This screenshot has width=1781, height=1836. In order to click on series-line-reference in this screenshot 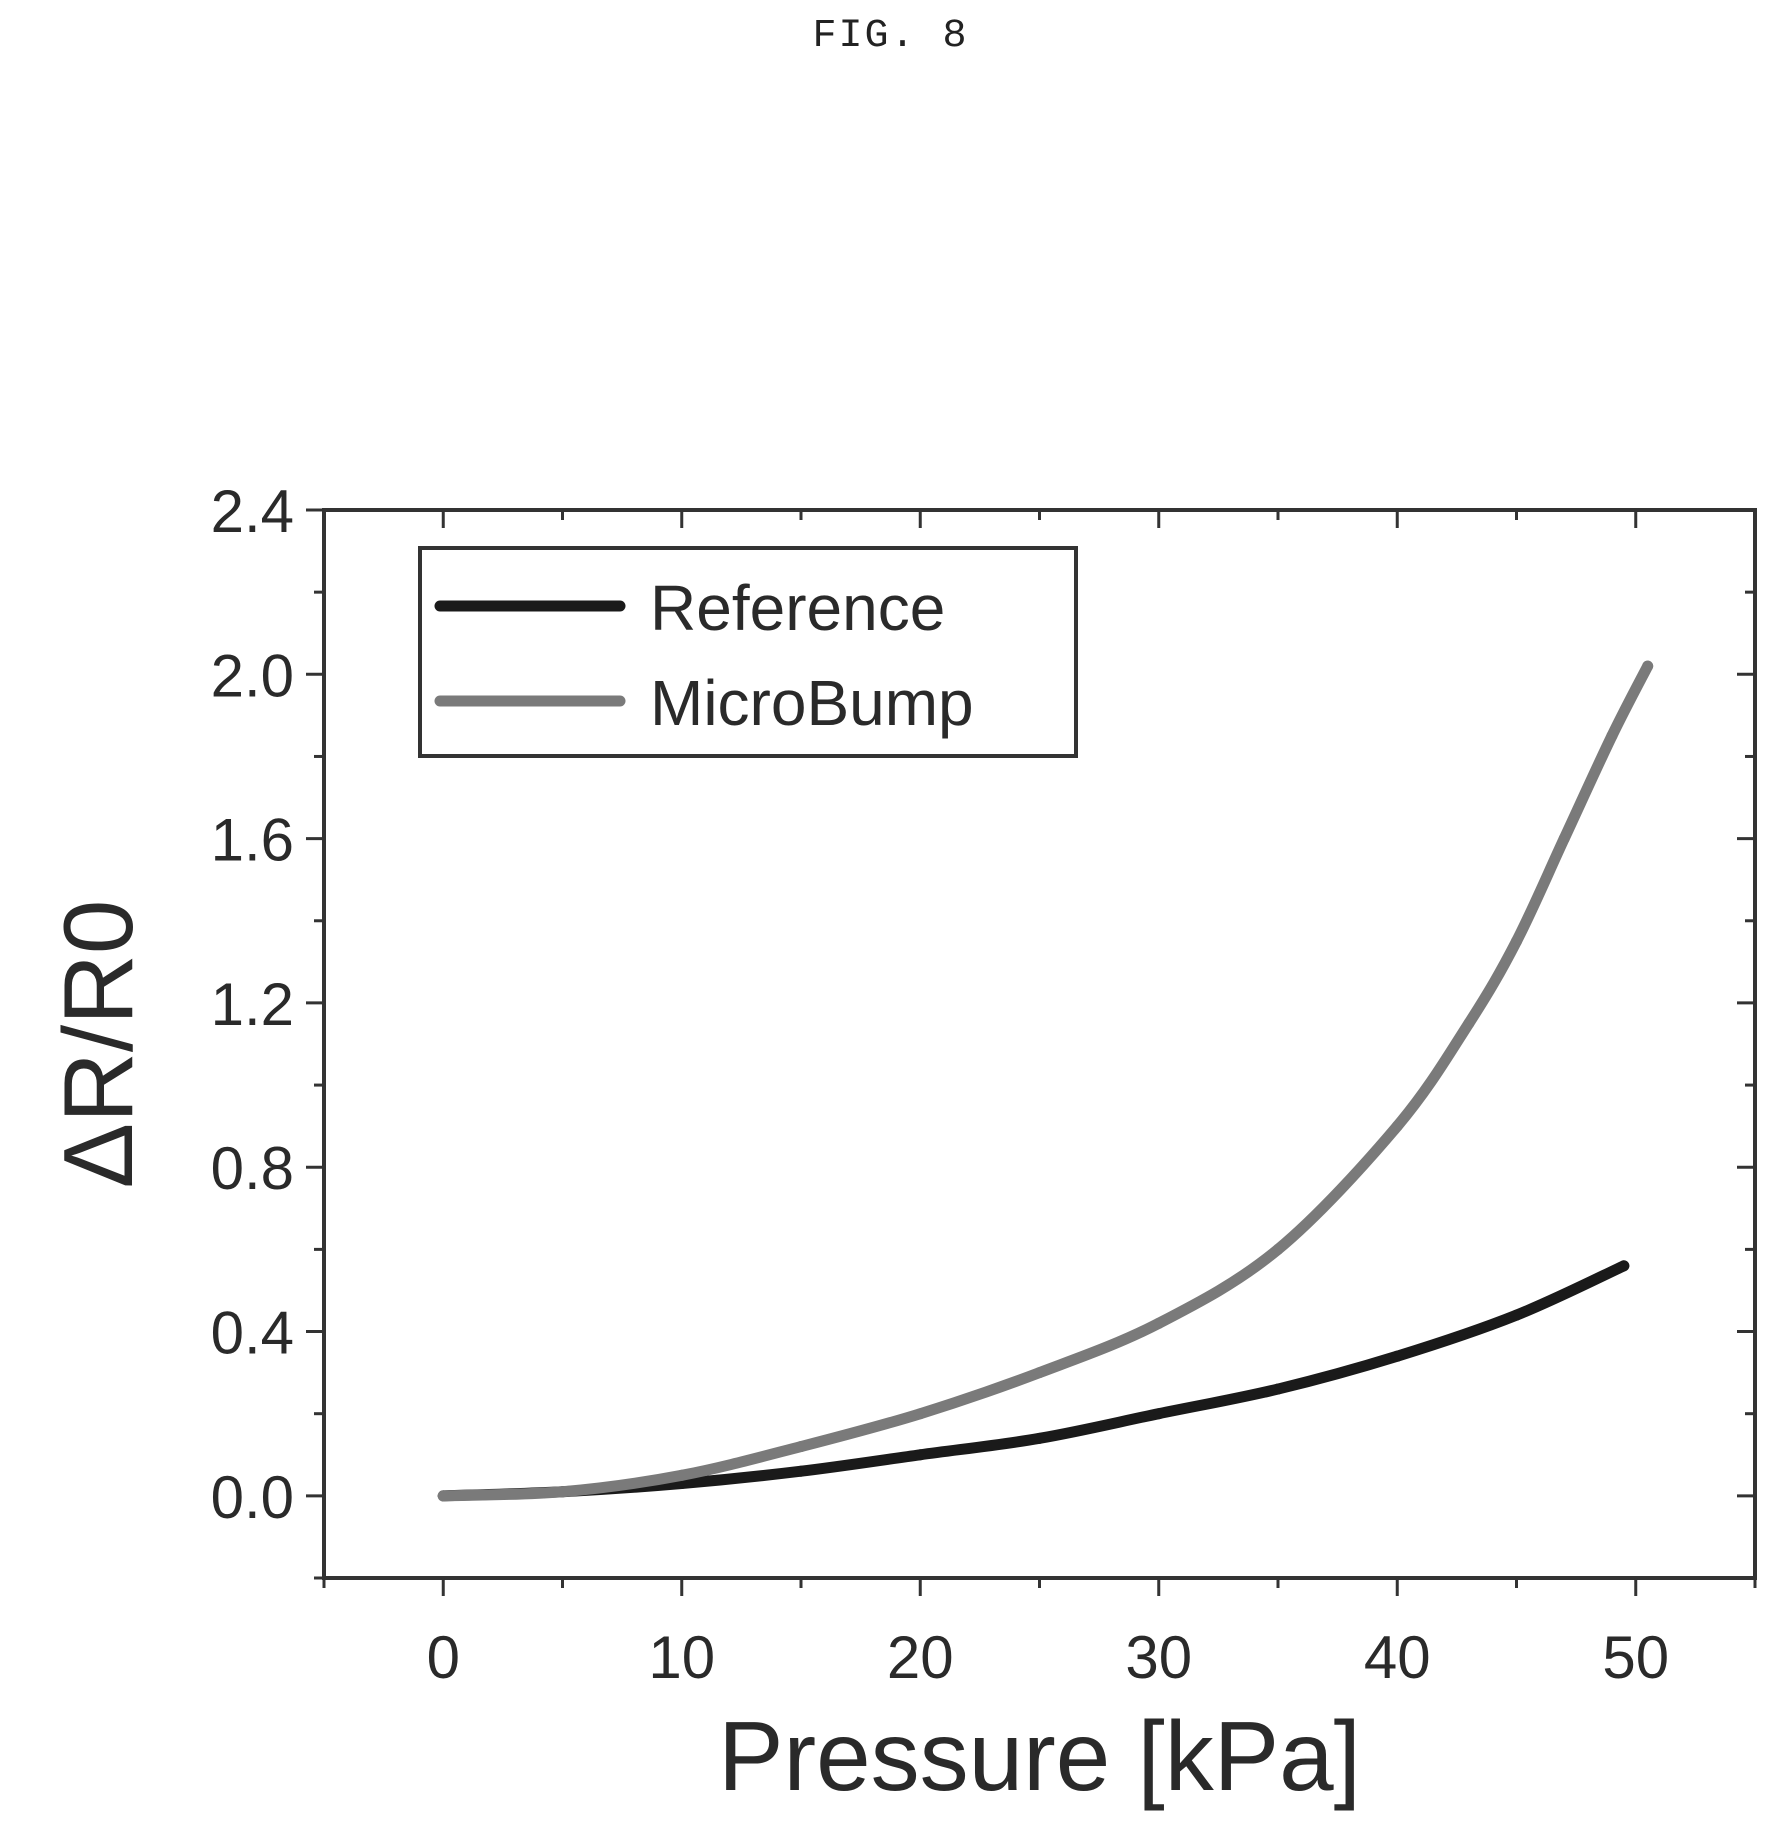, I will do `click(1033, 1381)`.